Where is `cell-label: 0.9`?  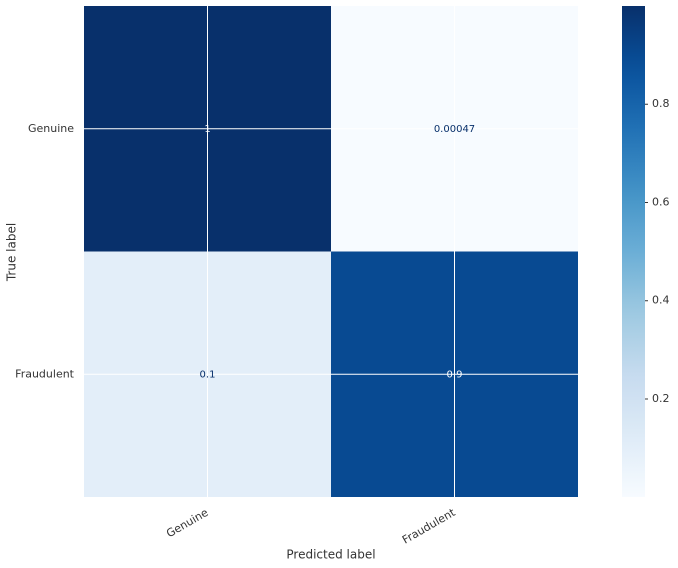 cell-label: 0.9 is located at coordinates (455, 374).